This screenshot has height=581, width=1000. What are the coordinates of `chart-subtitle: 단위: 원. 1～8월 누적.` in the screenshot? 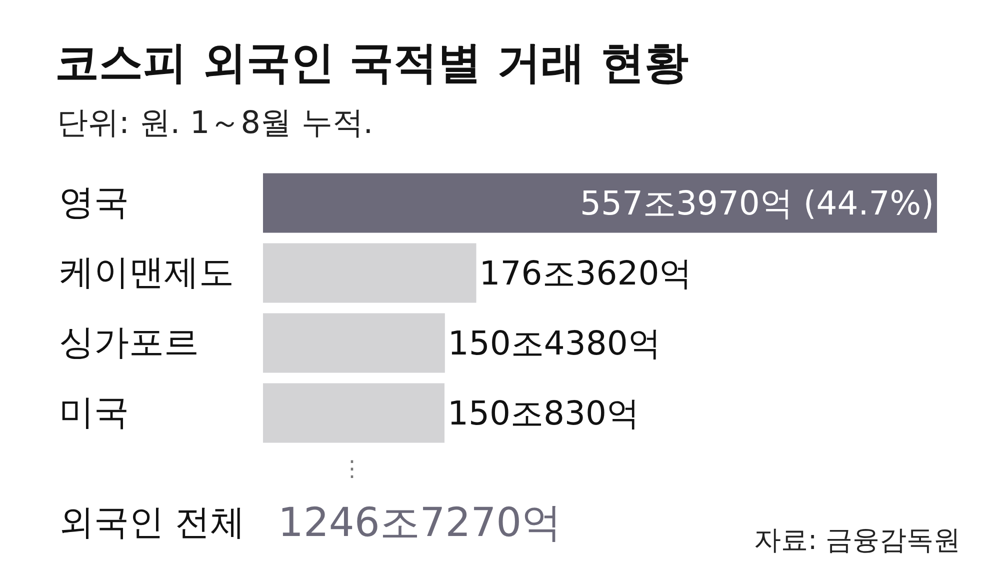 It's located at (215, 123).